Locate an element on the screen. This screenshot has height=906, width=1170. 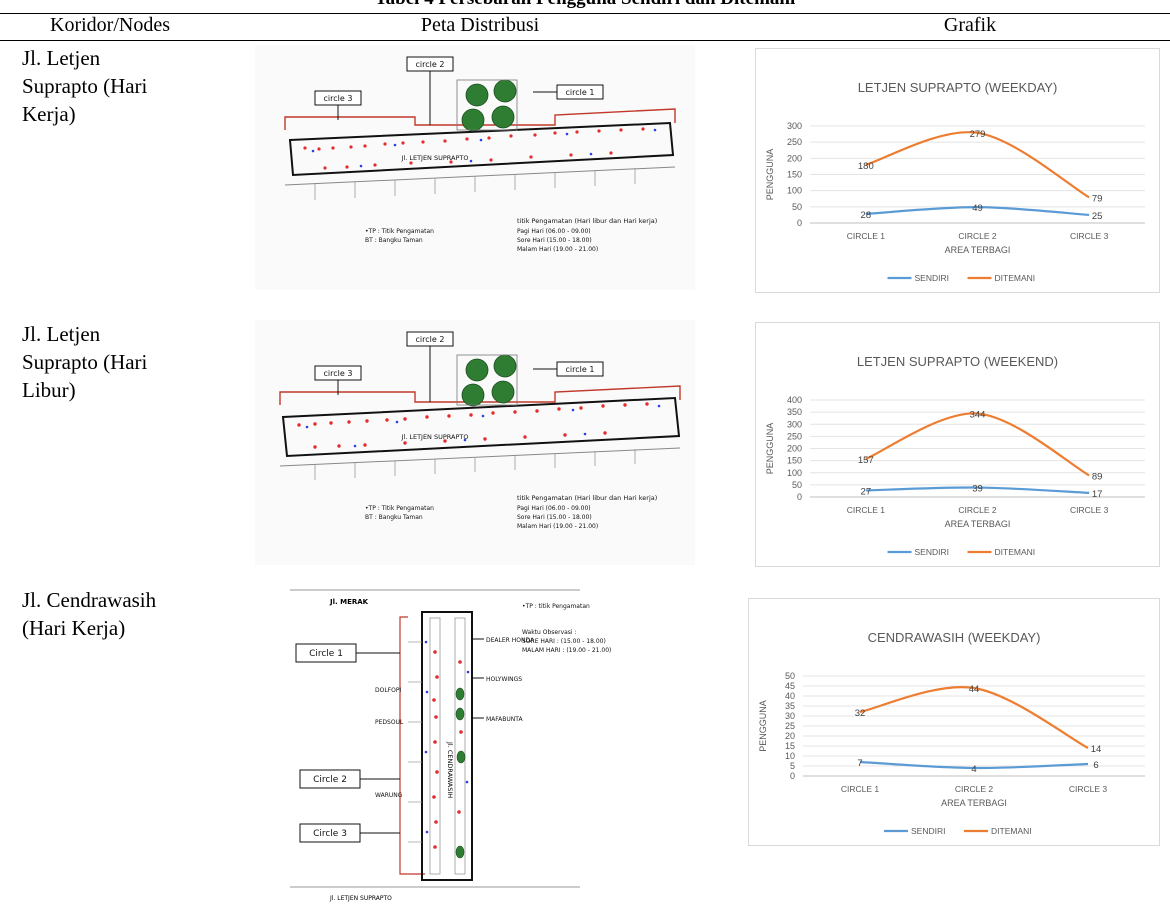
data-label: 79 is located at coordinates (1097, 198).